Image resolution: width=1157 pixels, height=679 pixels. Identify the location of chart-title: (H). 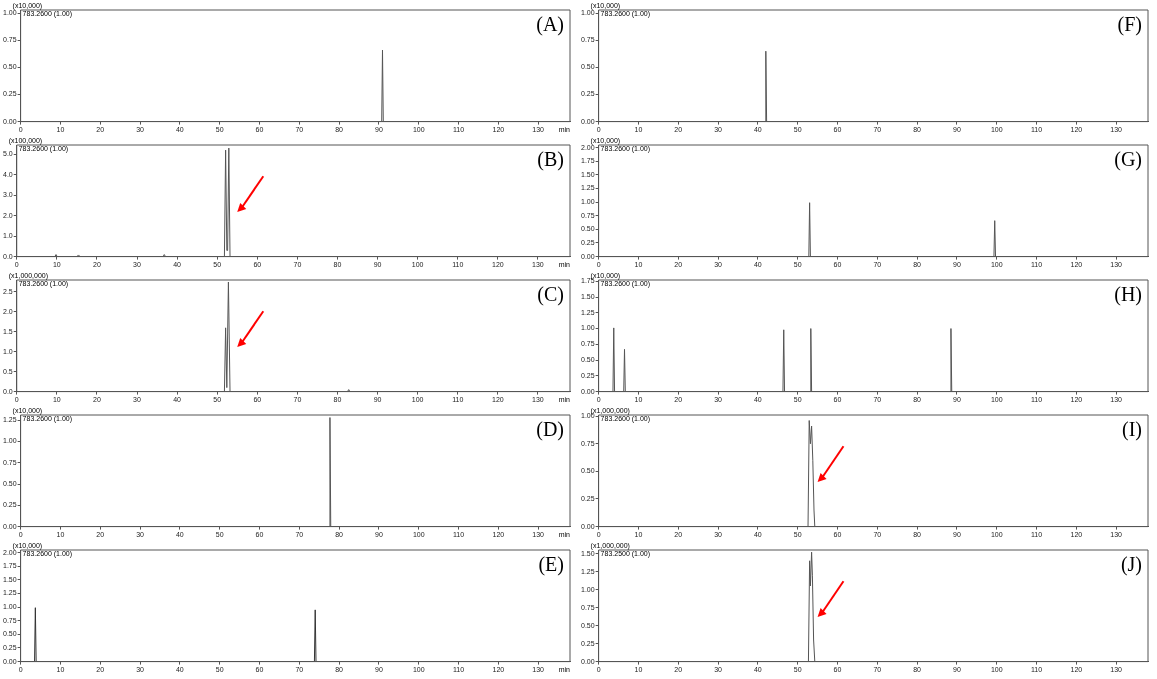
(1128, 295).